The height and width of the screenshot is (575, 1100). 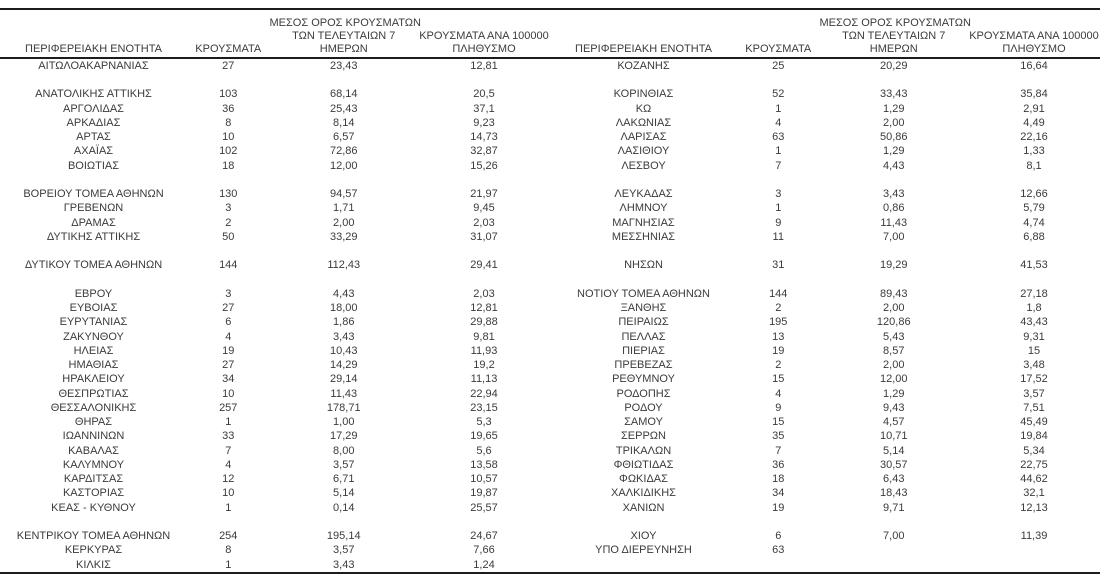 What do you see at coordinates (893, 66) in the screenshot?
I see `cell-avg7: 20,29` at bounding box center [893, 66].